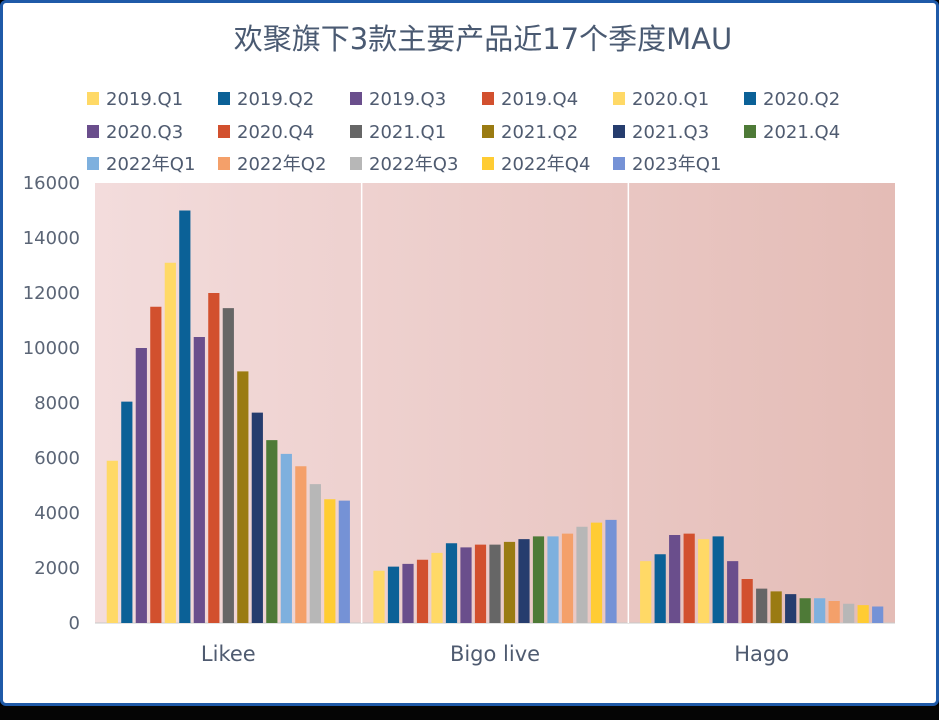  I want to click on y-tick-label: 0, so click(74, 623).